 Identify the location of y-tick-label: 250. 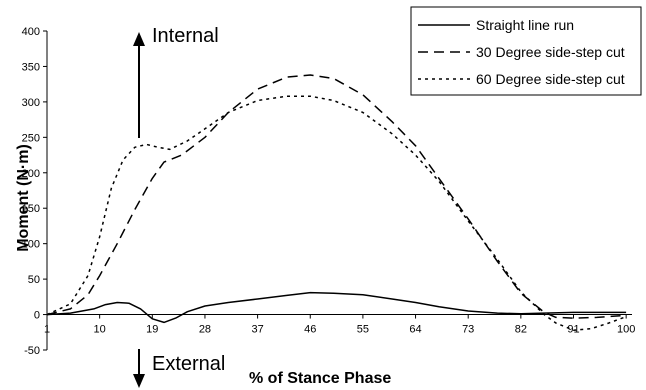
(31, 138).